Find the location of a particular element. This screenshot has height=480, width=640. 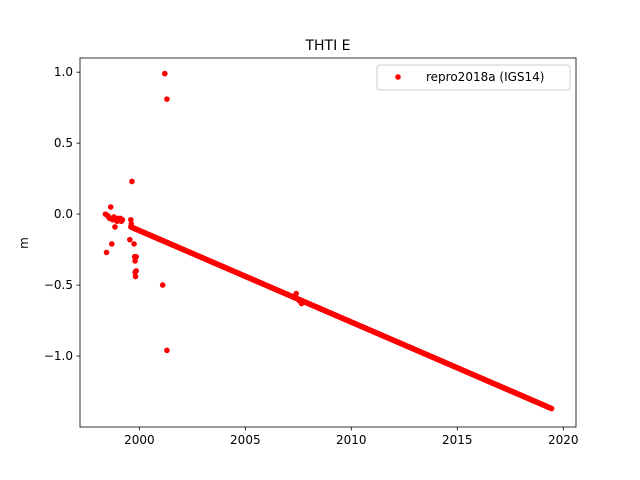

y-tick-label: 0.0 is located at coordinates (63, 214).